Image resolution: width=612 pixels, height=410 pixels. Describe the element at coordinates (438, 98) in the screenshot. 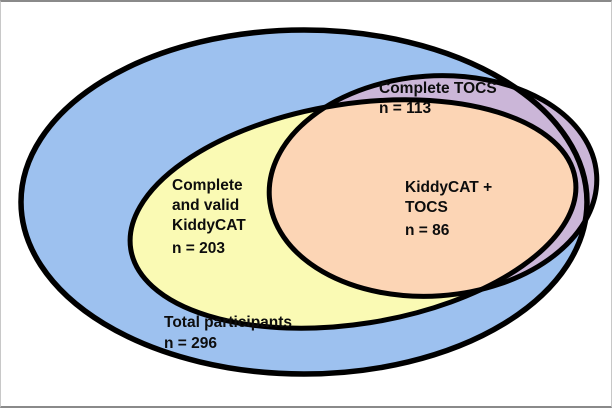

I see `label-tocs: Complete TOCS n = 113` at that location.